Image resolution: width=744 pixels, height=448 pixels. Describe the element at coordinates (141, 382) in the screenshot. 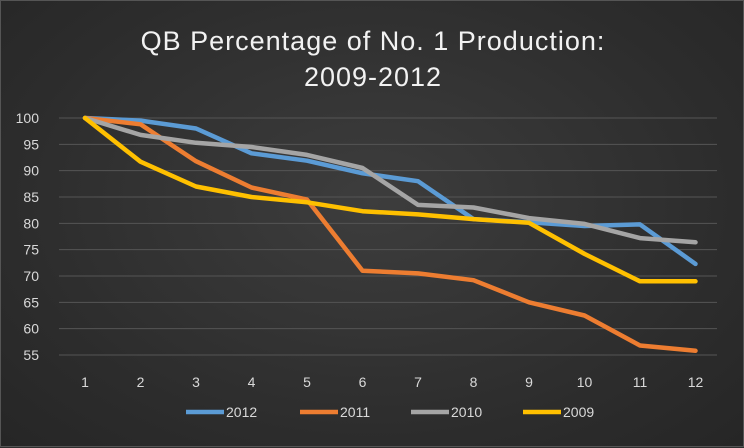

I see `x-tick-label-2: 2` at that location.